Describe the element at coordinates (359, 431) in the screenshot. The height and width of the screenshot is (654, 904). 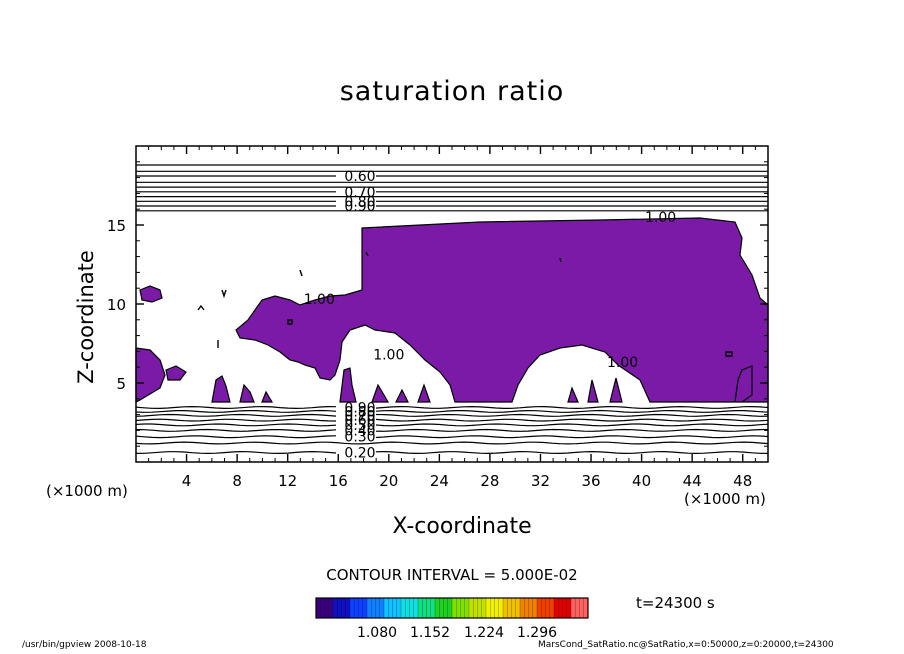
I see `contour-label: 0.40` at that location.